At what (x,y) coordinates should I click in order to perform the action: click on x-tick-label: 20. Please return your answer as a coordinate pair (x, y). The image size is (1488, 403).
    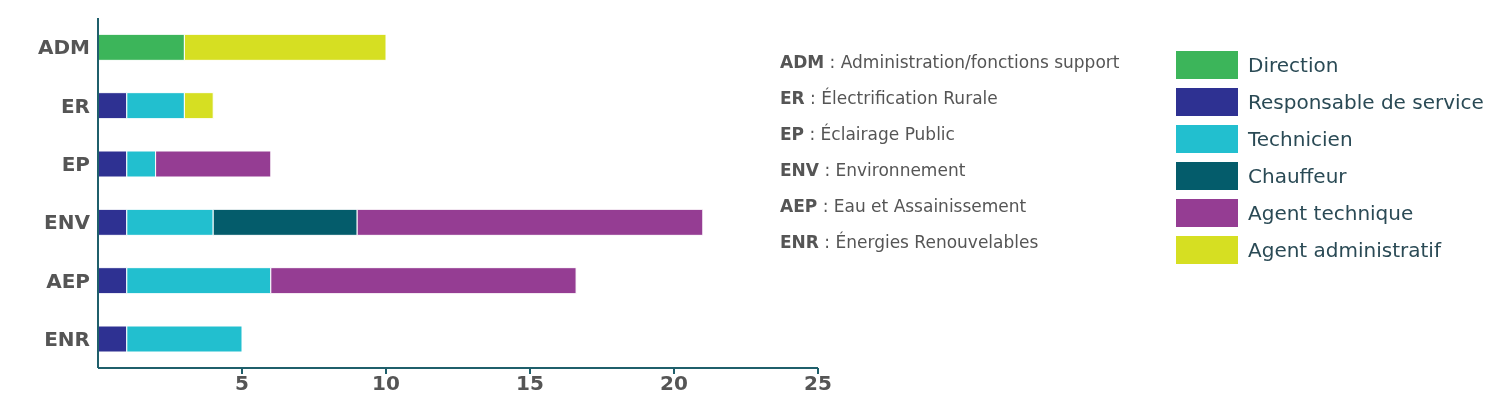
    Looking at the image, I should click on (674, 383).